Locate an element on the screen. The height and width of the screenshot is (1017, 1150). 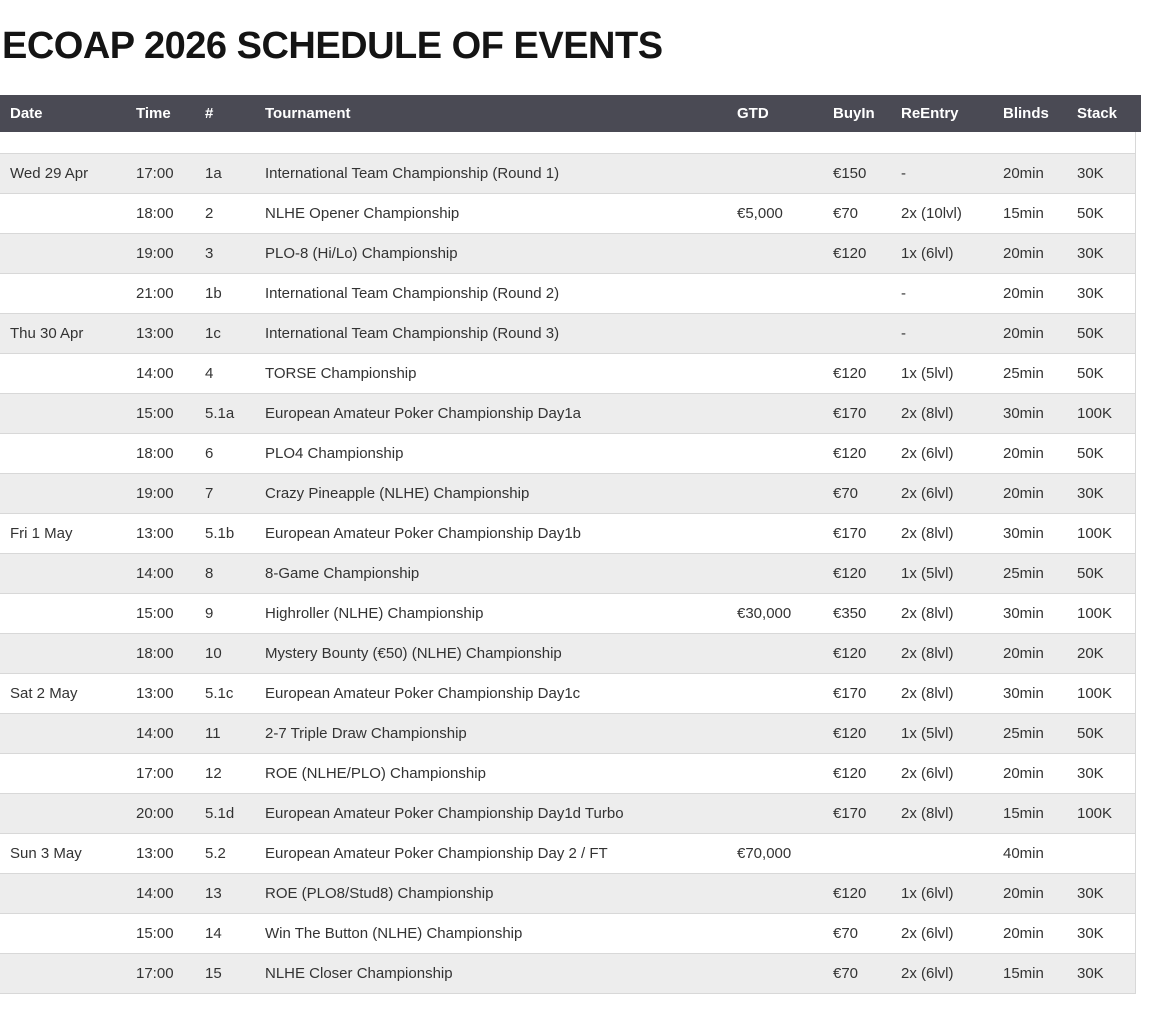
cell-num: 5.1d is located at coordinates (220, 813).